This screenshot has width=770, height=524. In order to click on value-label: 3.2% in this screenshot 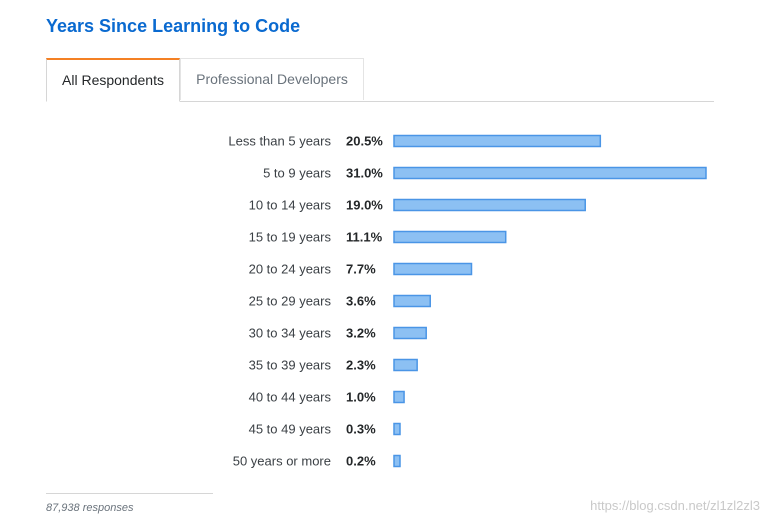, I will do `click(361, 333)`.